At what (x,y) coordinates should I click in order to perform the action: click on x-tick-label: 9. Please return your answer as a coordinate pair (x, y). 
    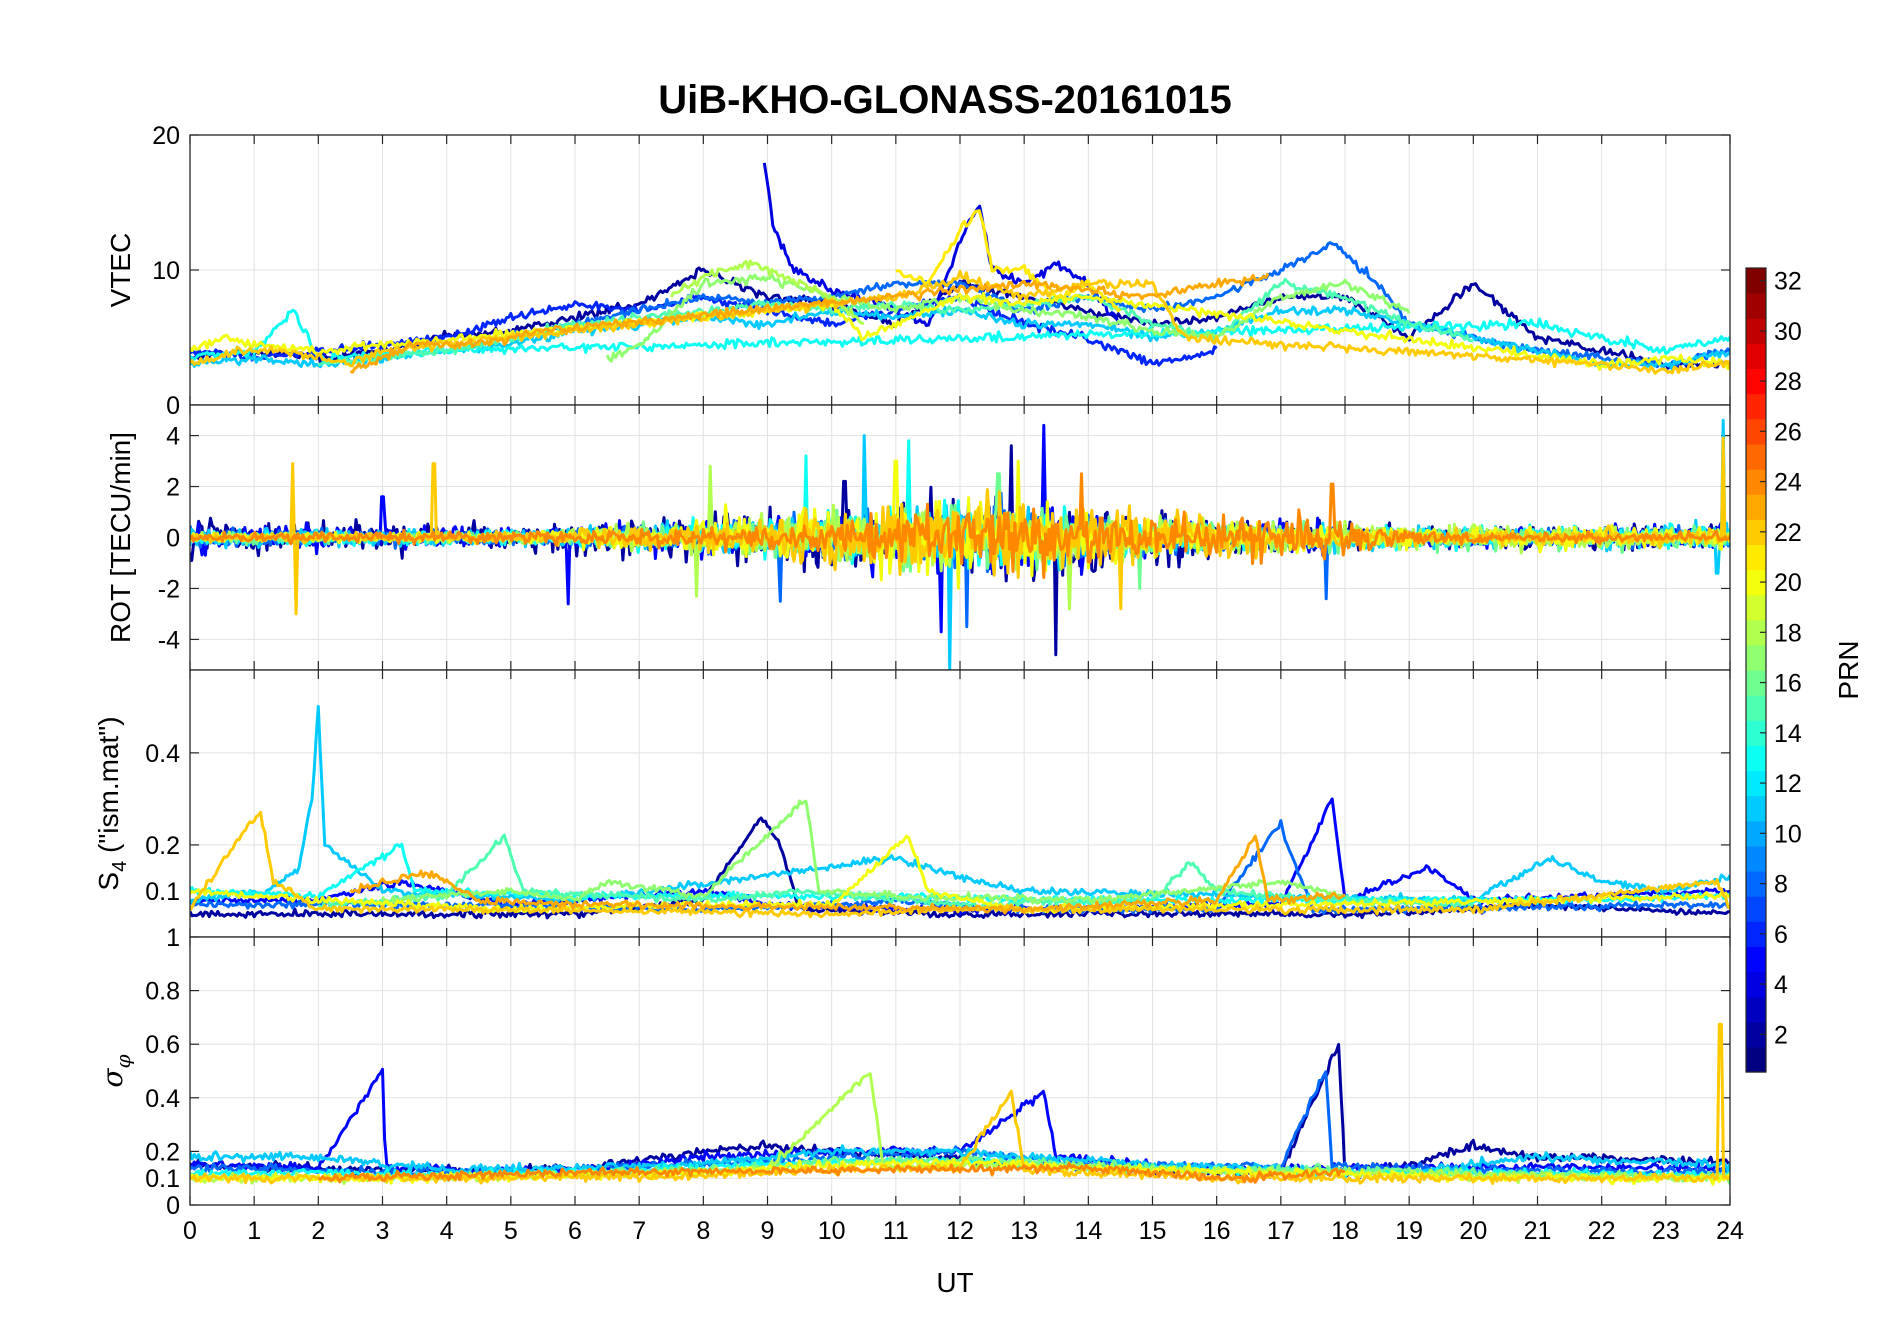
    Looking at the image, I should click on (768, 1231).